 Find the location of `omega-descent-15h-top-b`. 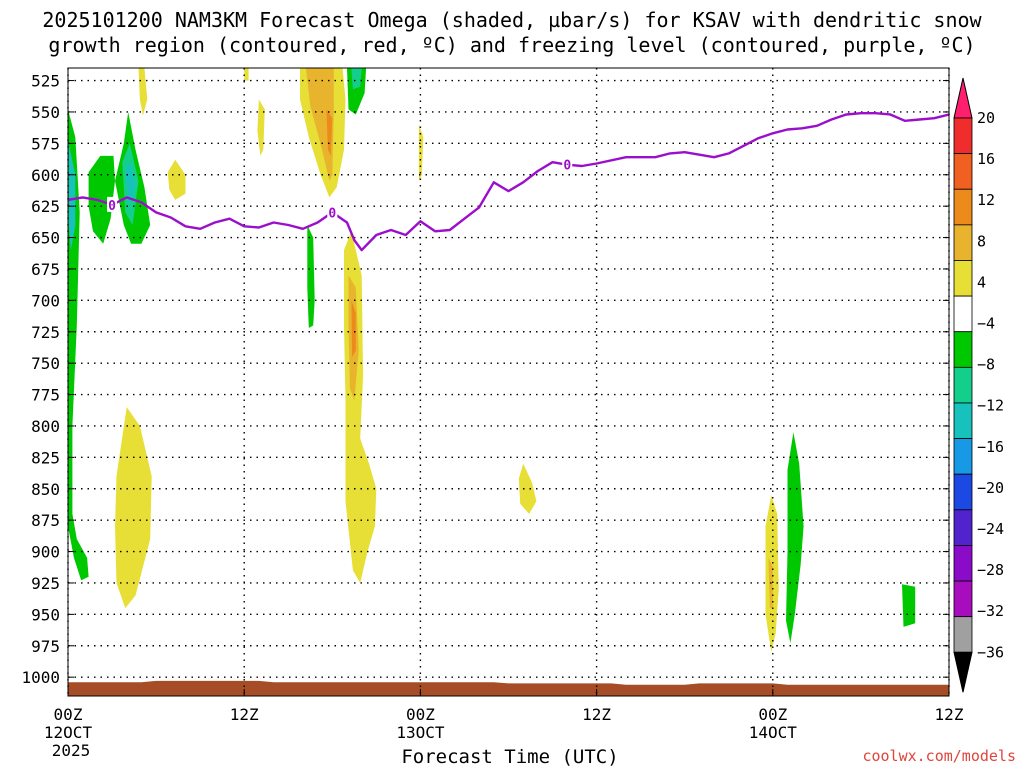

omega-descent-15h-top-b is located at coordinates (261, 127).